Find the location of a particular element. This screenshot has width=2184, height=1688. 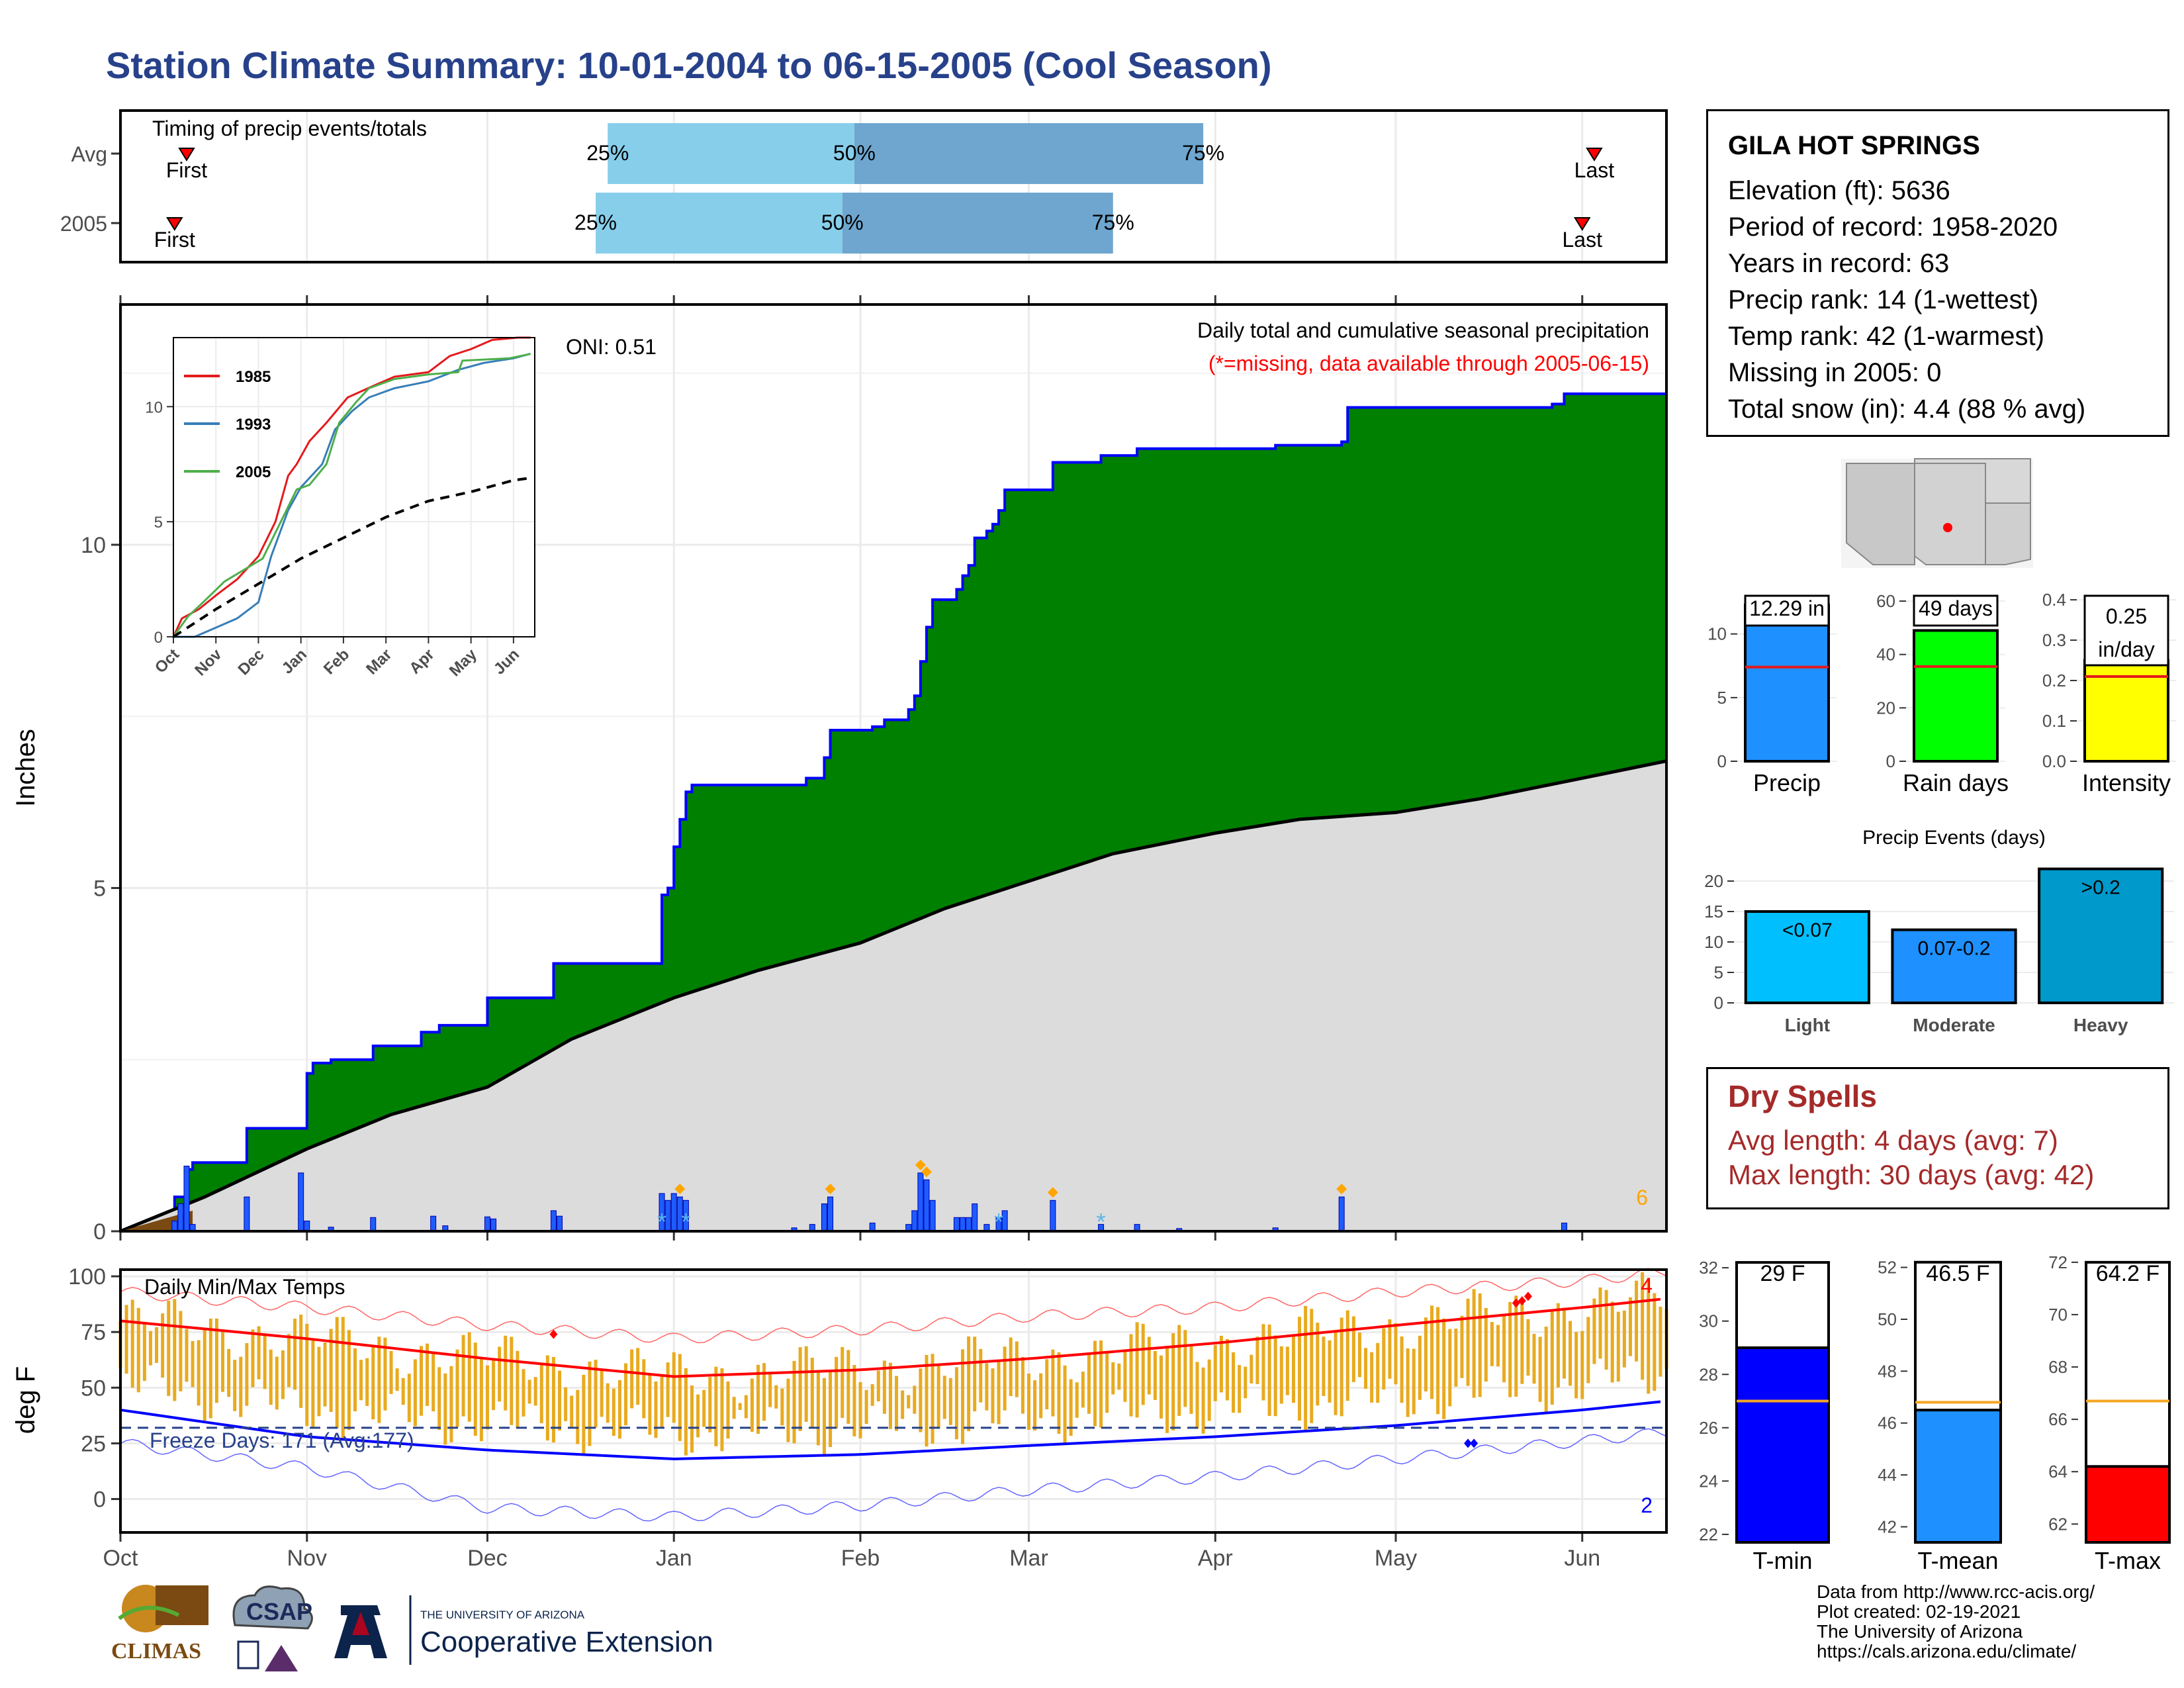

event-bar is located at coordinates (2101, 935).